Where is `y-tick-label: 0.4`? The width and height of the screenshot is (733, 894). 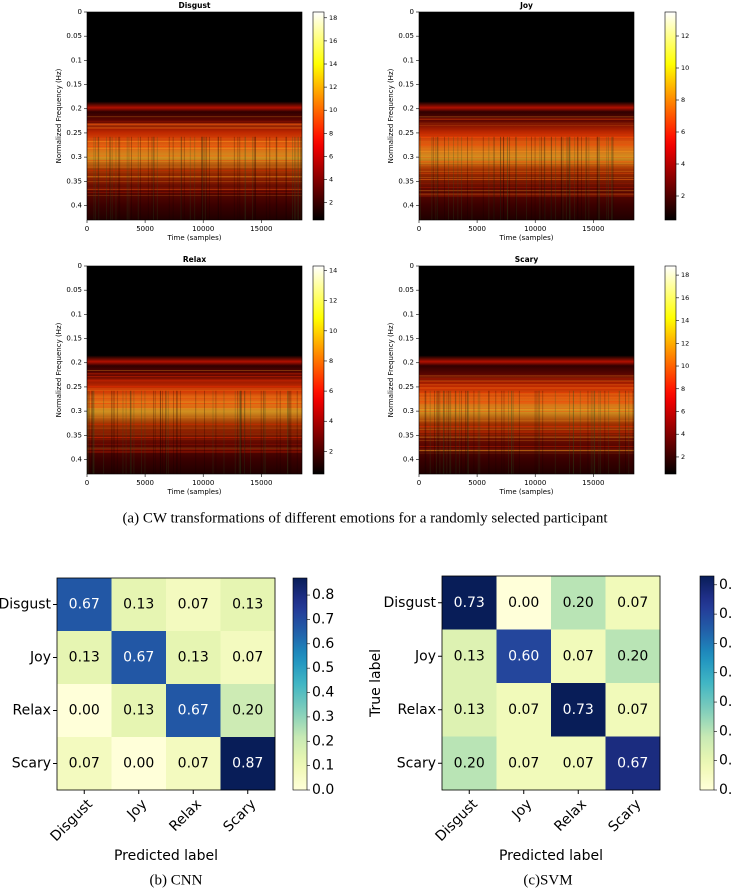 y-tick-label: 0.4 is located at coordinates (409, 459).